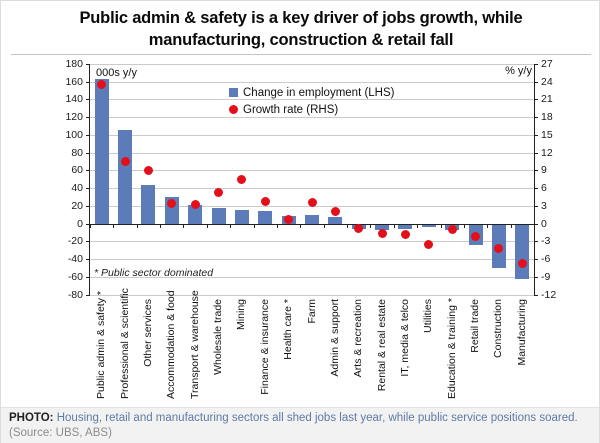  What do you see at coordinates (404, 338) in the screenshot?
I see `x-axis-category-label: IT, media & telco` at bounding box center [404, 338].